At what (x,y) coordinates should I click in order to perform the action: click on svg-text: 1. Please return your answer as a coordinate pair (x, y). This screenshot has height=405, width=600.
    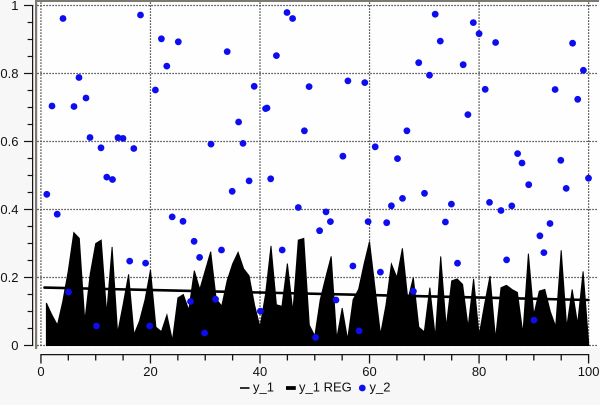
    Looking at the image, I should click on (14, 6).